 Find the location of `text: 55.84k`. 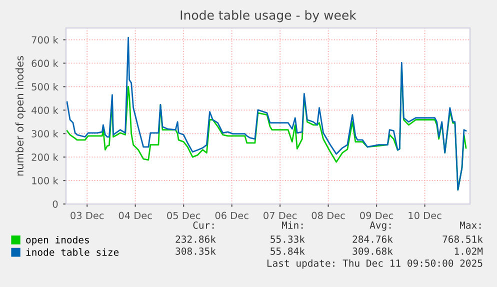

text: 55.84k is located at coordinates (287, 251).